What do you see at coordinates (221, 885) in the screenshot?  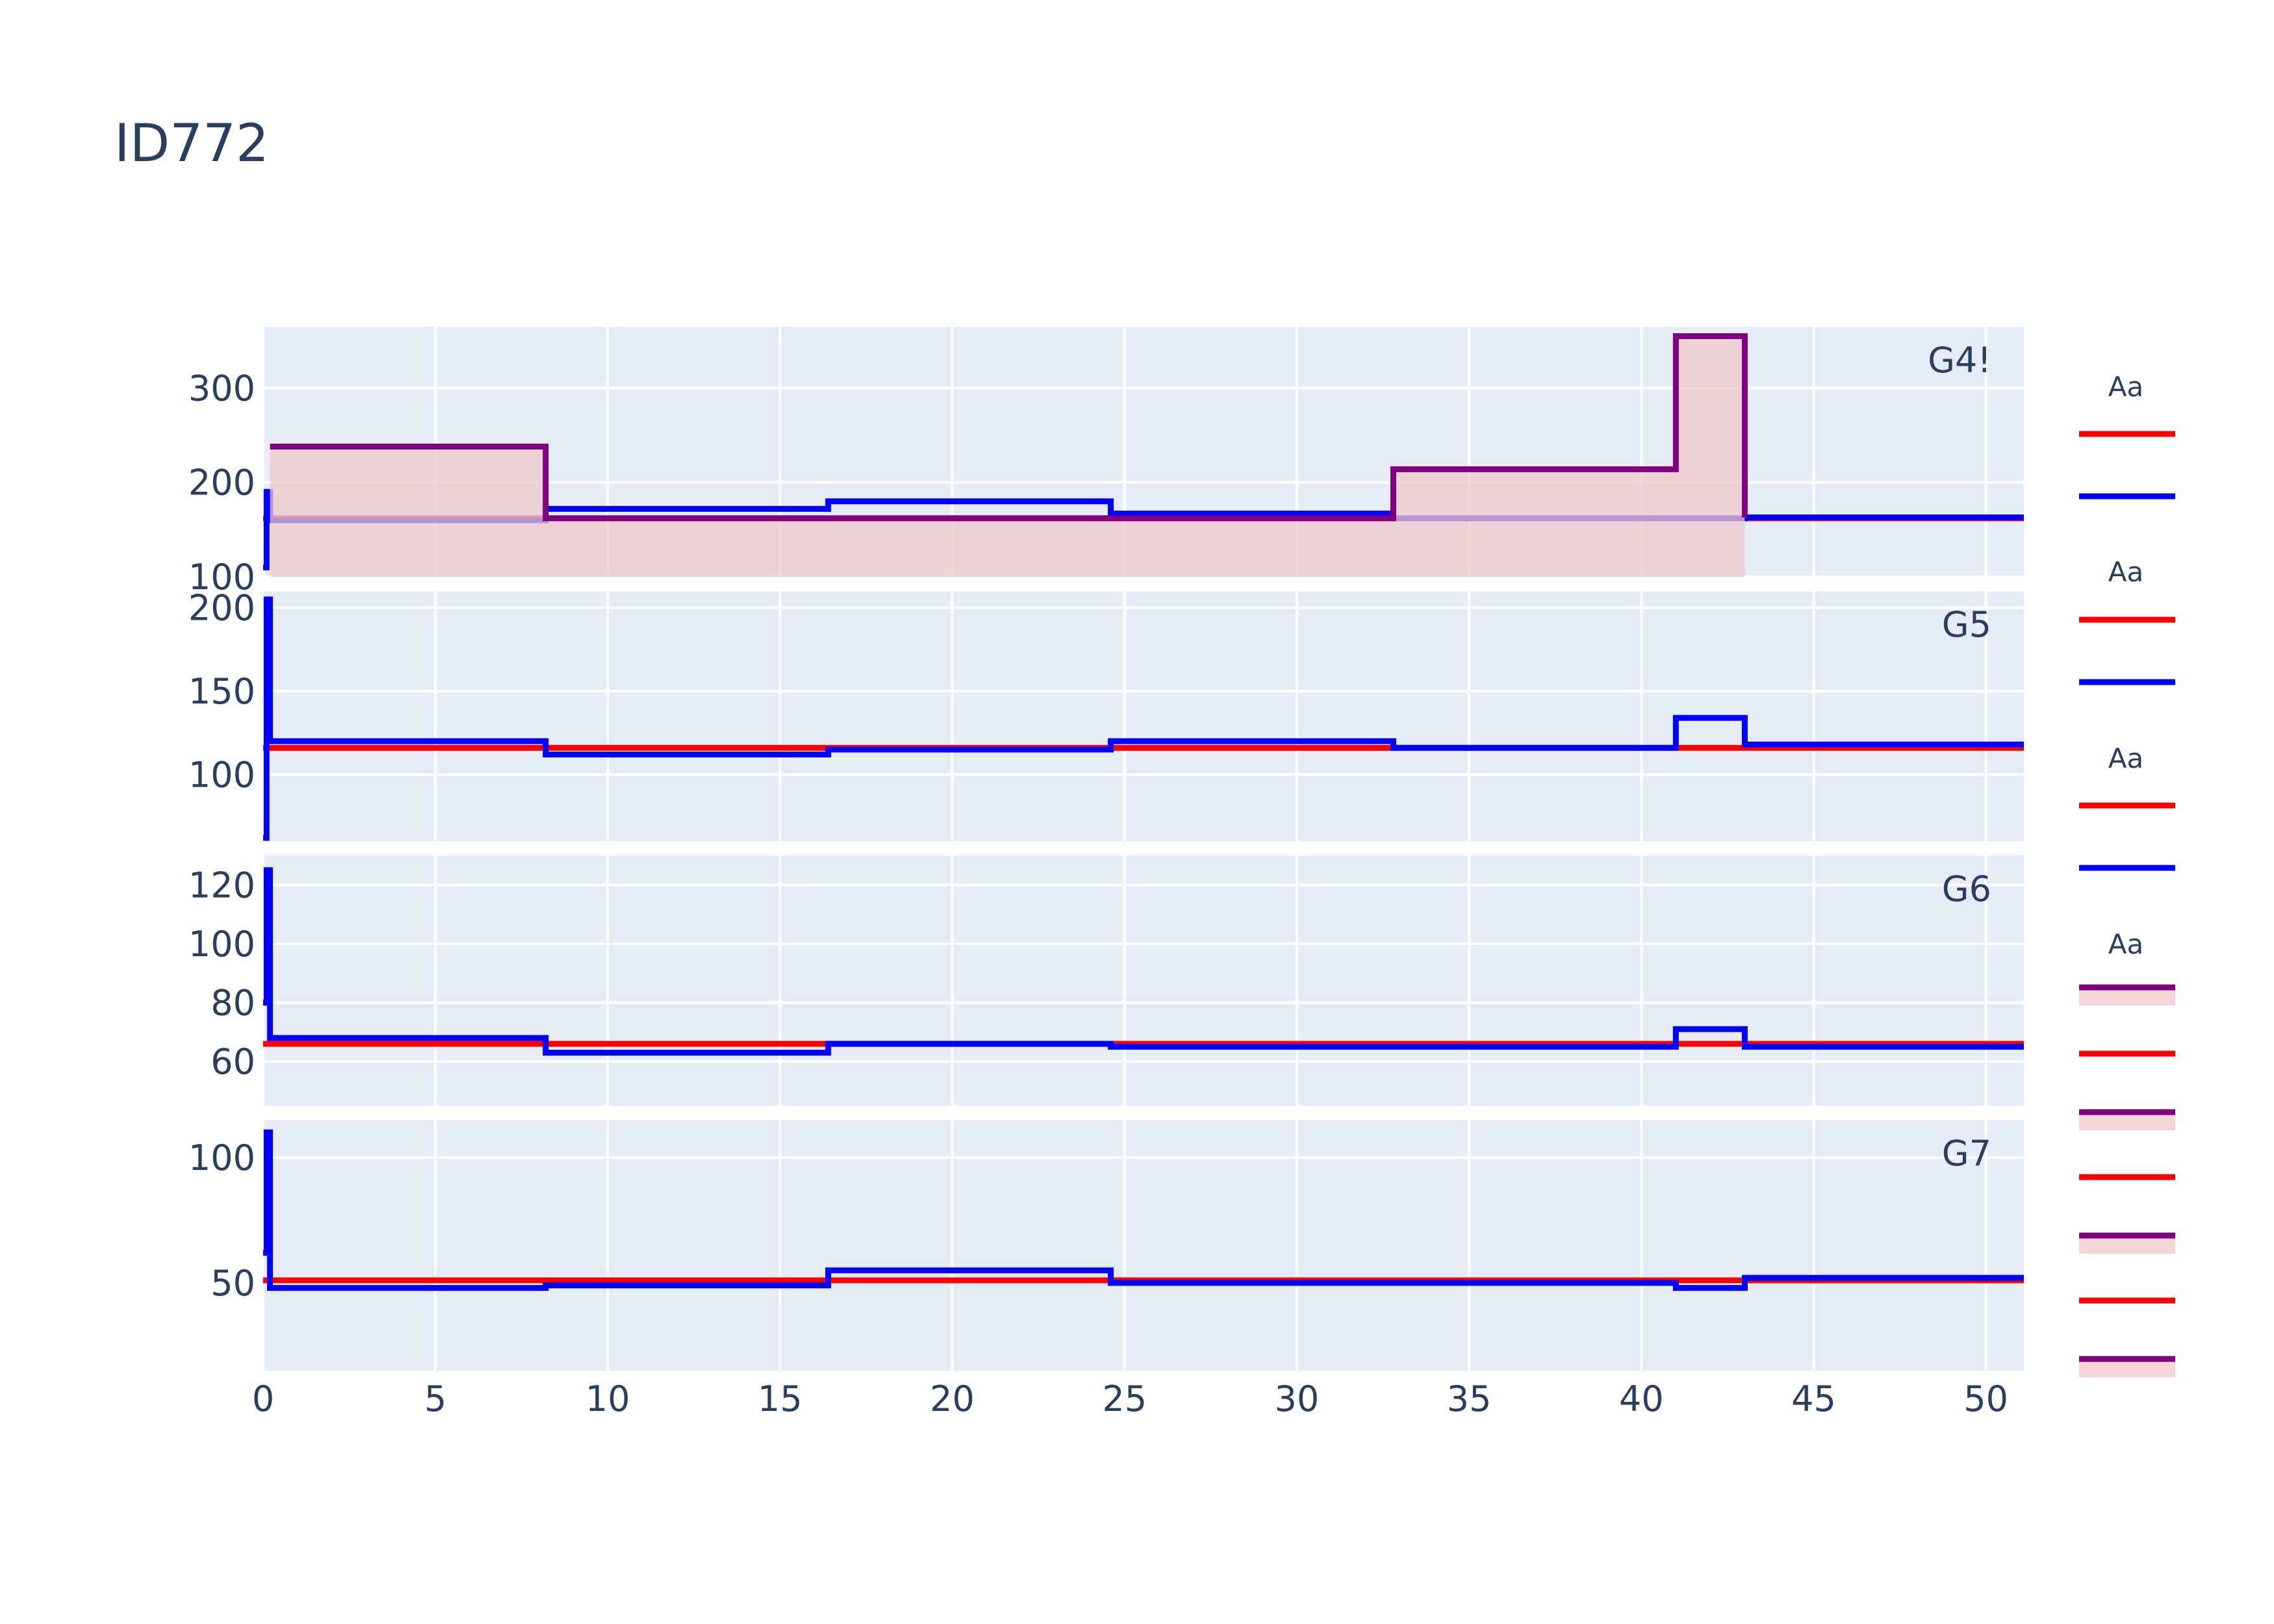 I see `y-tick-label: 120` at bounding box center [221, 885].